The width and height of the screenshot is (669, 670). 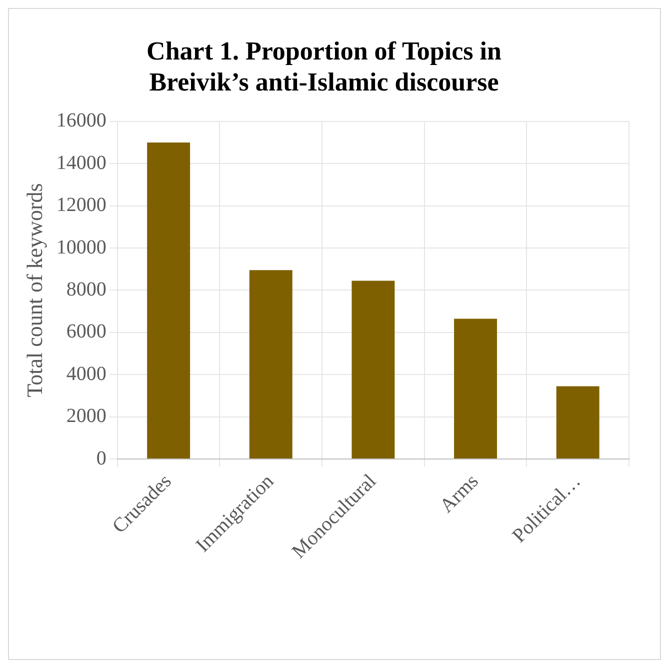 I want to click on y-tick-label: 16000, so click(x=81, y=121).